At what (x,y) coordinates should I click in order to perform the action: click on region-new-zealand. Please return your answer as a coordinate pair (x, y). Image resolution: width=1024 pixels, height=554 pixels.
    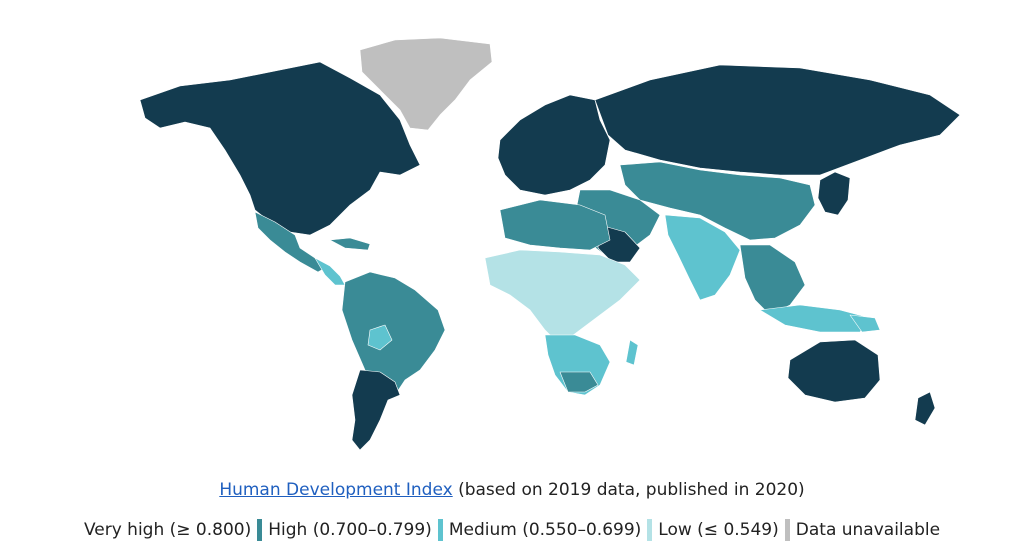
    Looking at the image, I should click on (925, 408).